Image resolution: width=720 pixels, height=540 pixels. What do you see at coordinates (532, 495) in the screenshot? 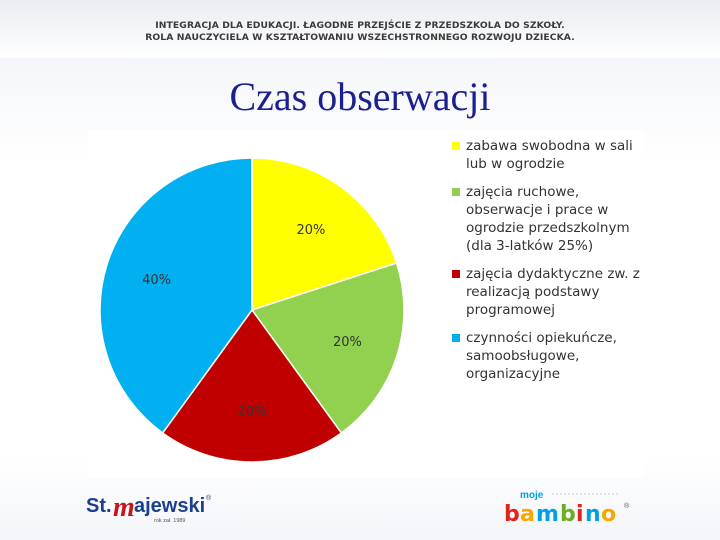
I see `svg-text: moje` at bounding box center [532, 495].